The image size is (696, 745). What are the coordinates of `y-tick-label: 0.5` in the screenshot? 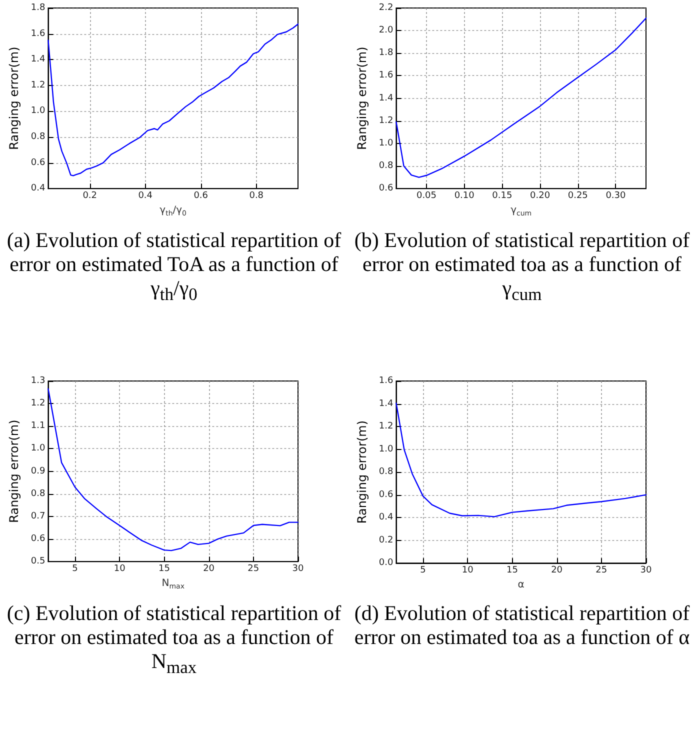 It's located at (38, 561).